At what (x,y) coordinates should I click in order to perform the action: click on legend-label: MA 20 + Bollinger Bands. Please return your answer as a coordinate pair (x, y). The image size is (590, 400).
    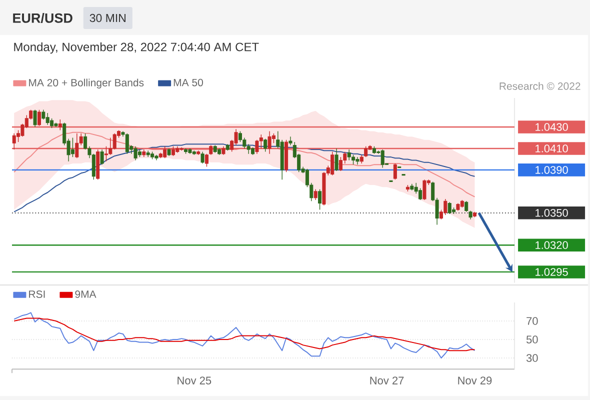
    Looking at the image, I should click on (86, 83).